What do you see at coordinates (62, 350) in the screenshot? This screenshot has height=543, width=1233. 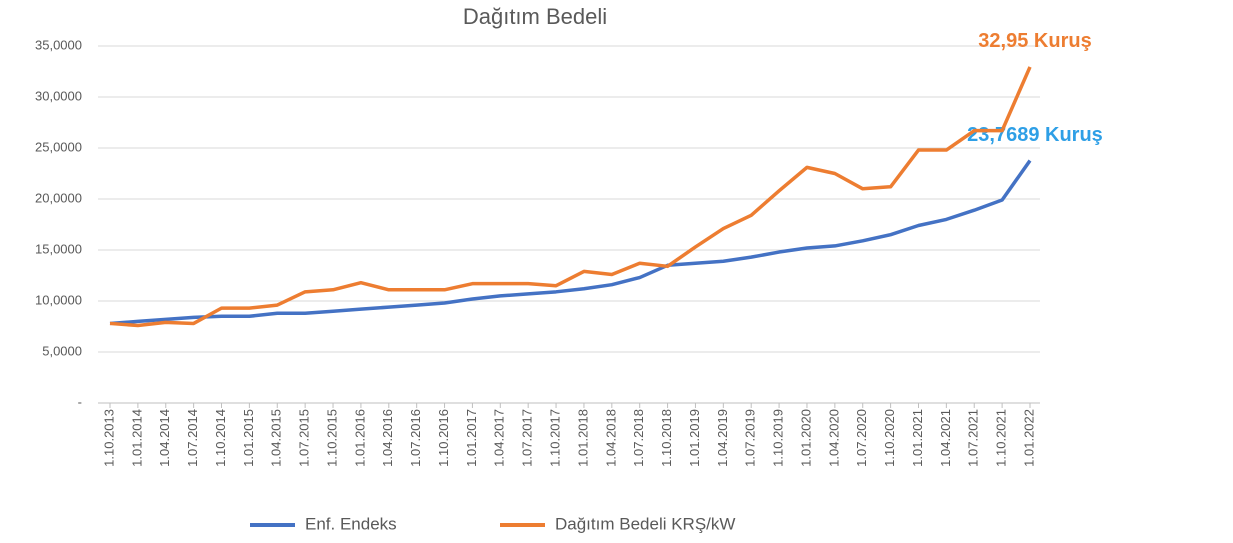 I see `y-tick-label: 5,0000` at bounding box center [62, 350].